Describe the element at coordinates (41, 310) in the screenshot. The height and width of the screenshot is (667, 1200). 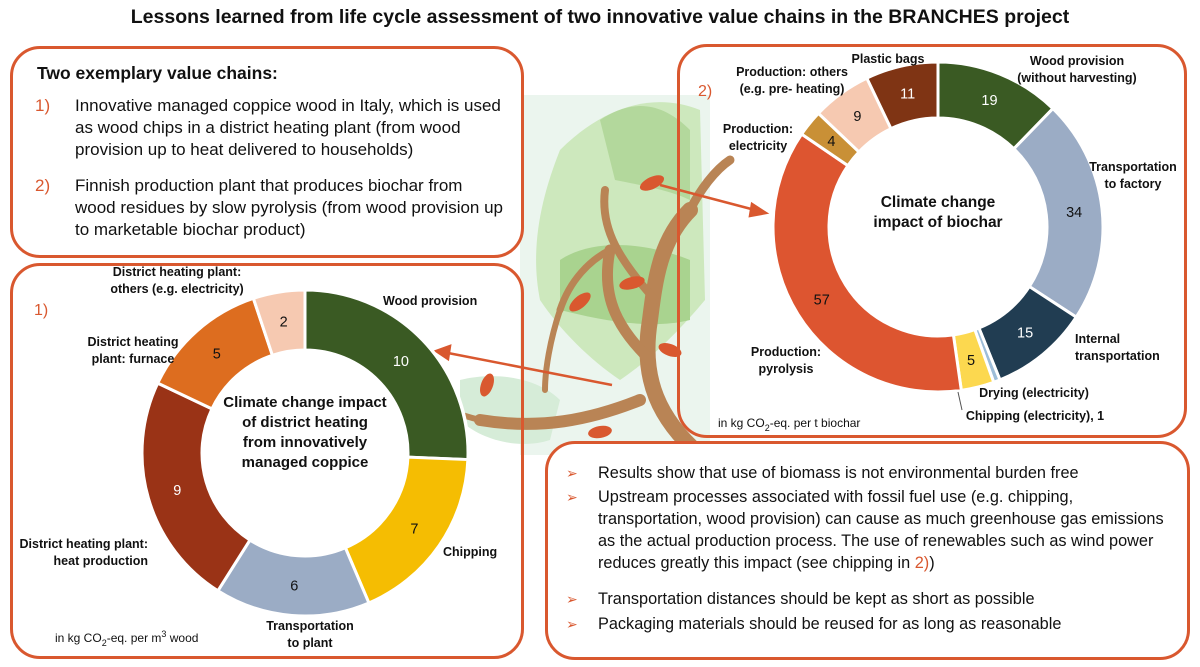
I see `chart-number-label: 1)` at that location.